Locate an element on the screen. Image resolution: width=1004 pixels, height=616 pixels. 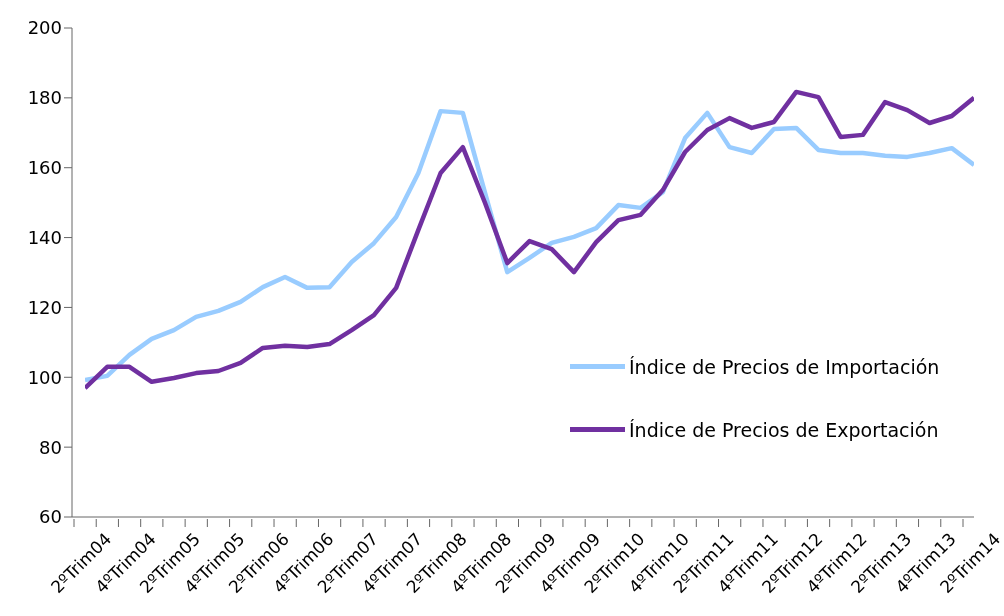
y-tick-label: 160 is located at coordinates (44, 168).